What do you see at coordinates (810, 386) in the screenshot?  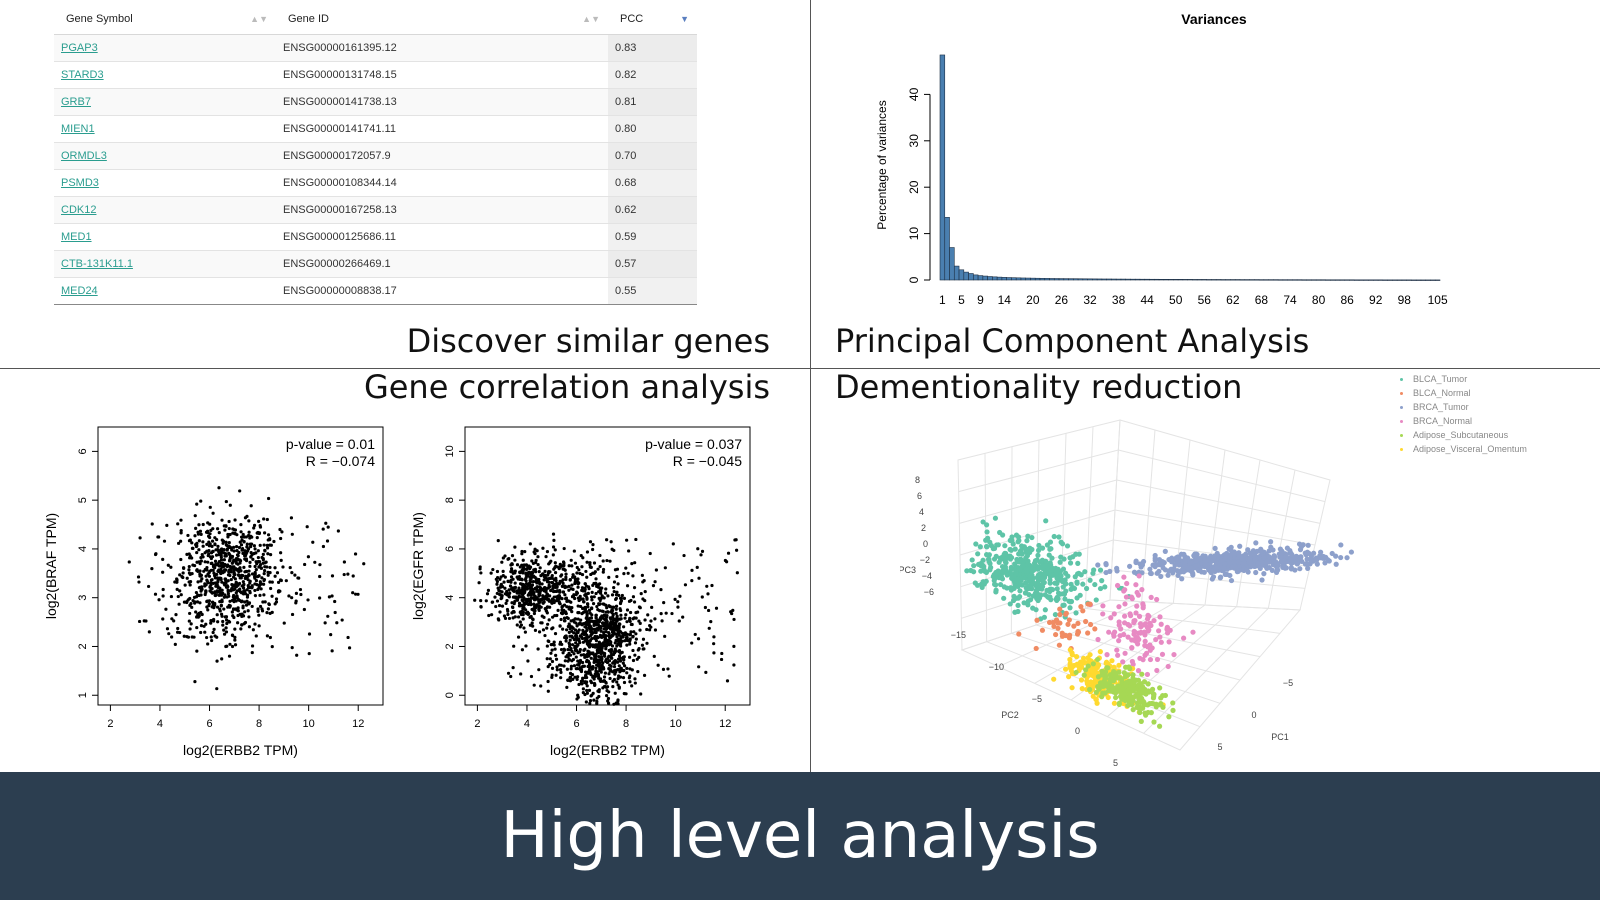 I see `vertical-divider` at bounding box center [810, 386].